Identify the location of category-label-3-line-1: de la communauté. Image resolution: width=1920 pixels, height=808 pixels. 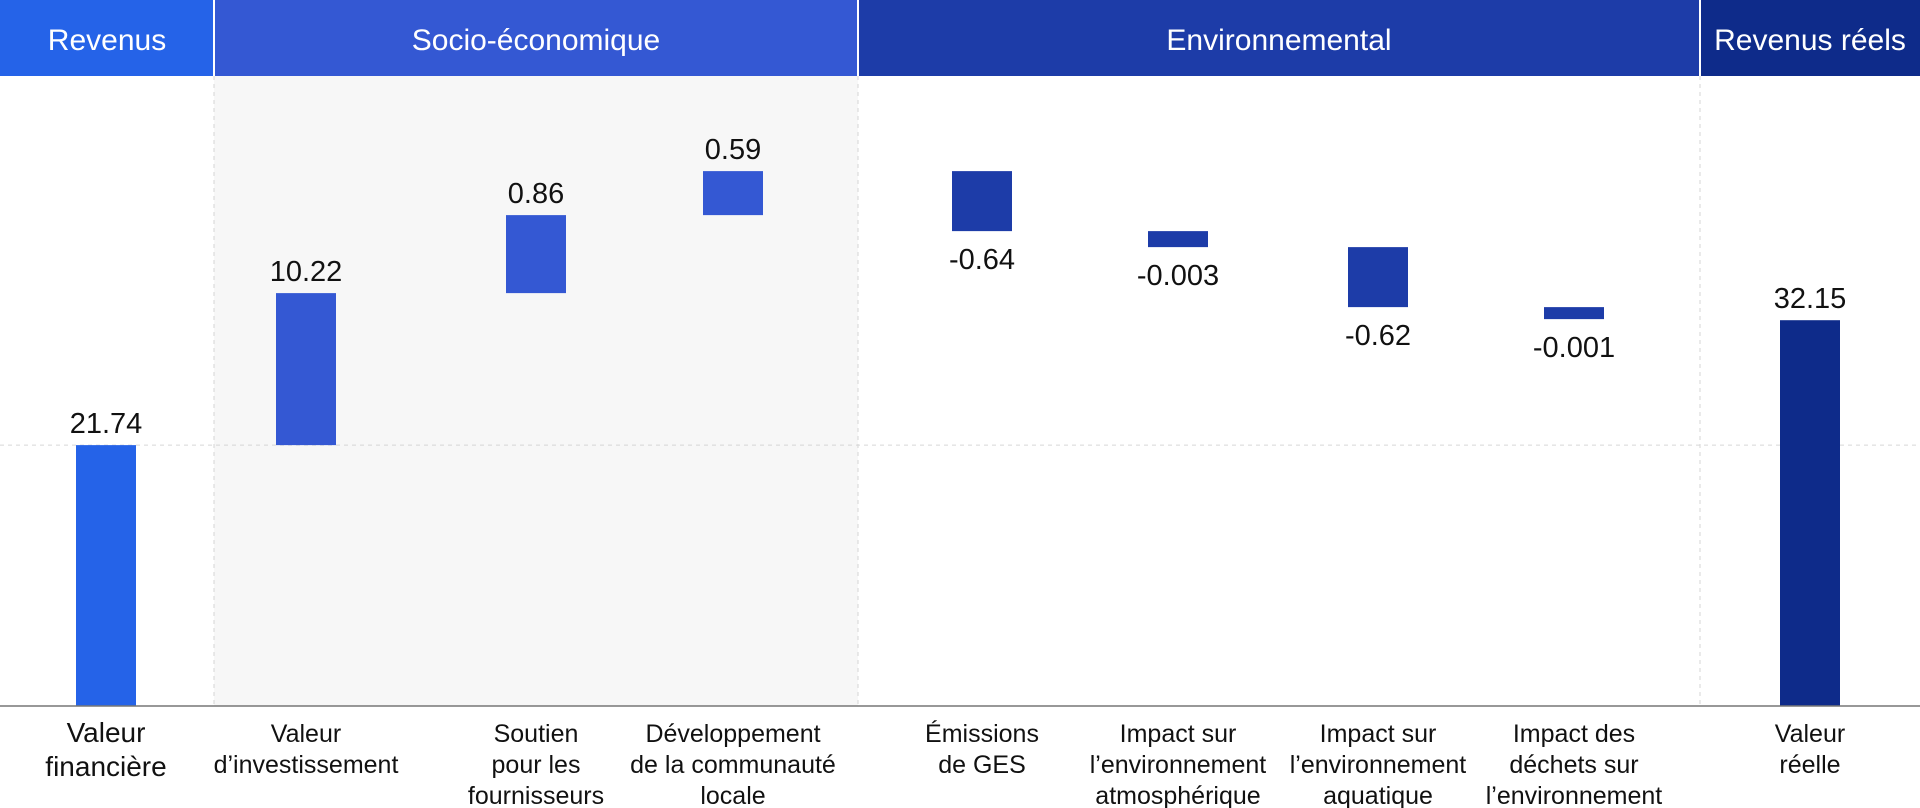
(733, 765).